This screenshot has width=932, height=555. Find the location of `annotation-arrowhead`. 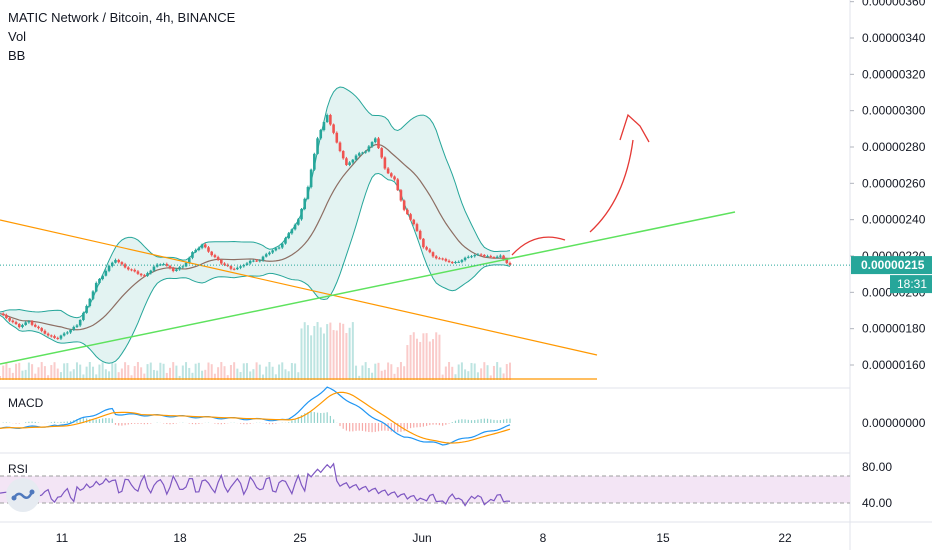

annotation-arrowhead is located at coordinates (634, 128).